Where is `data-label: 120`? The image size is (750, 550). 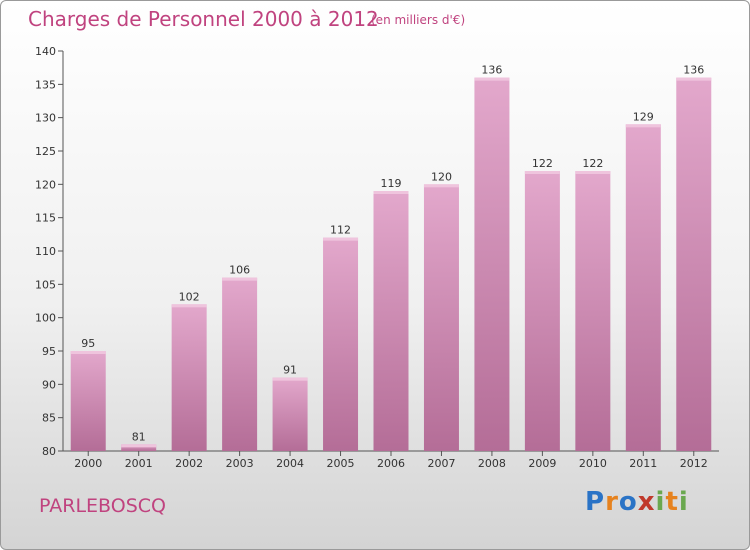
data-label: 120 is located at coordinates (441, 176).